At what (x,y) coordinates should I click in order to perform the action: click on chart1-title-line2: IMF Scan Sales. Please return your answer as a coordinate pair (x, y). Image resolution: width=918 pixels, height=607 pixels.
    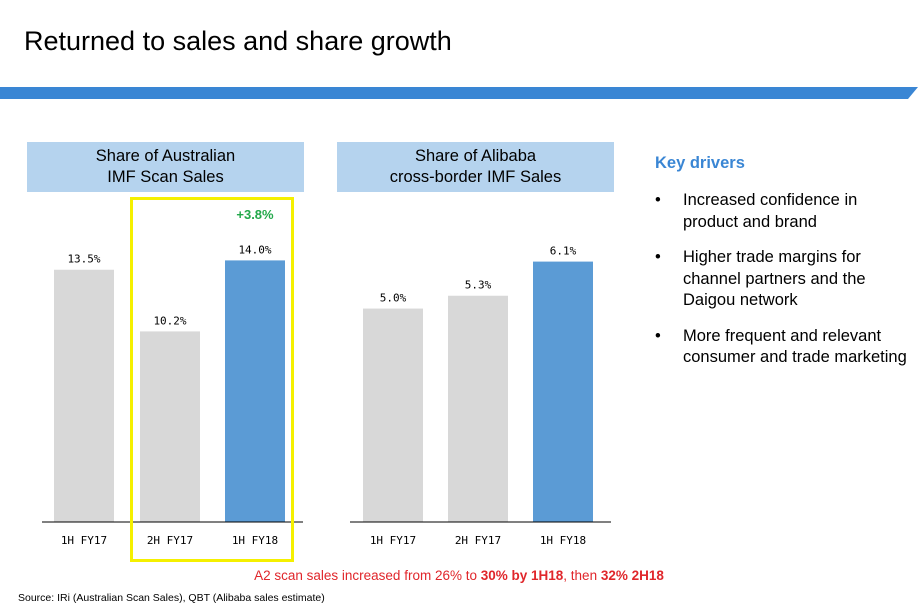
    Looking at the image, I should click on (165, 177).